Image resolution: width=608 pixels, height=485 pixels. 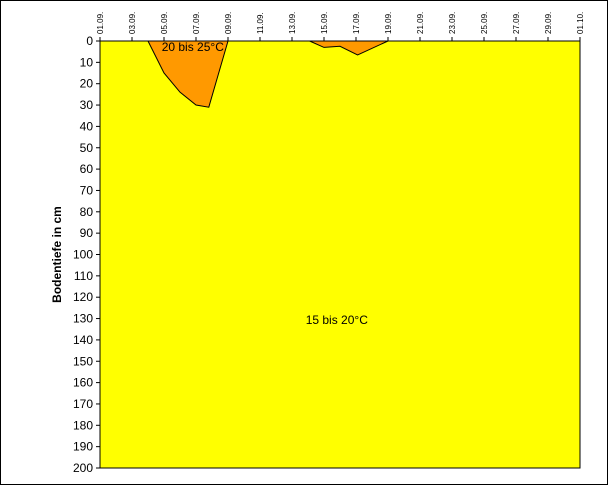 What do you see at coordinates (516, 23) in the screenshot?
I see `x-tick-label: 27.09.` at bounding box center [516, 23].